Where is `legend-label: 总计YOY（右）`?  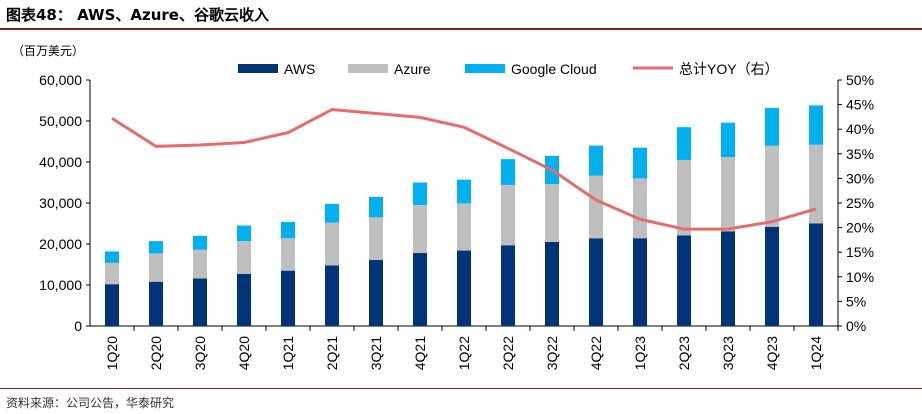
legend-label: 总计YOY（右） is located at coordinates (729, 69).